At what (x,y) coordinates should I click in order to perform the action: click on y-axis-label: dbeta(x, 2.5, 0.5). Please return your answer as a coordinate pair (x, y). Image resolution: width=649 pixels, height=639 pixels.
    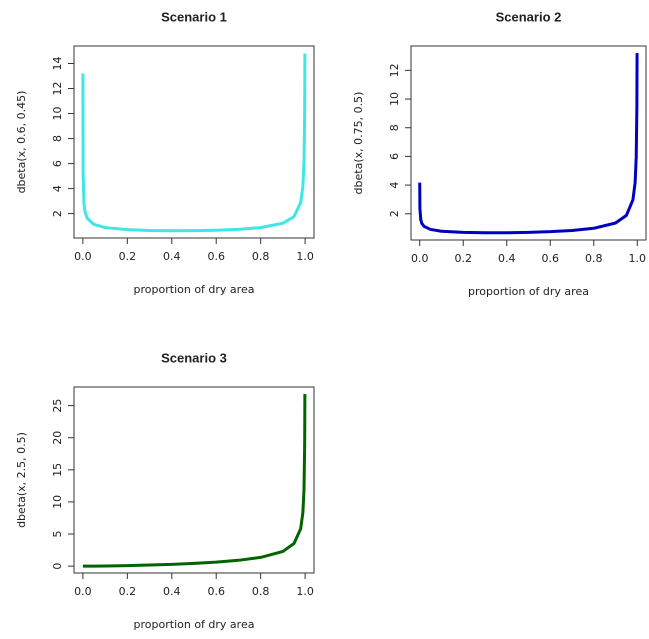
    Looking at the image, I should click on (21, 480).